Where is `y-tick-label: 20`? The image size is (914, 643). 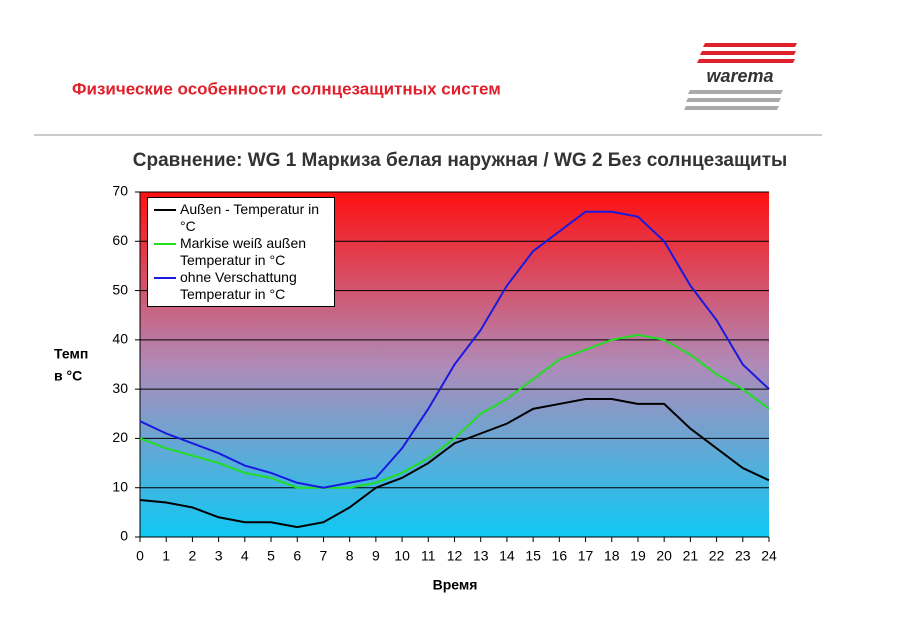
y-tick-label: 20 is located at coordinates (120, 437).